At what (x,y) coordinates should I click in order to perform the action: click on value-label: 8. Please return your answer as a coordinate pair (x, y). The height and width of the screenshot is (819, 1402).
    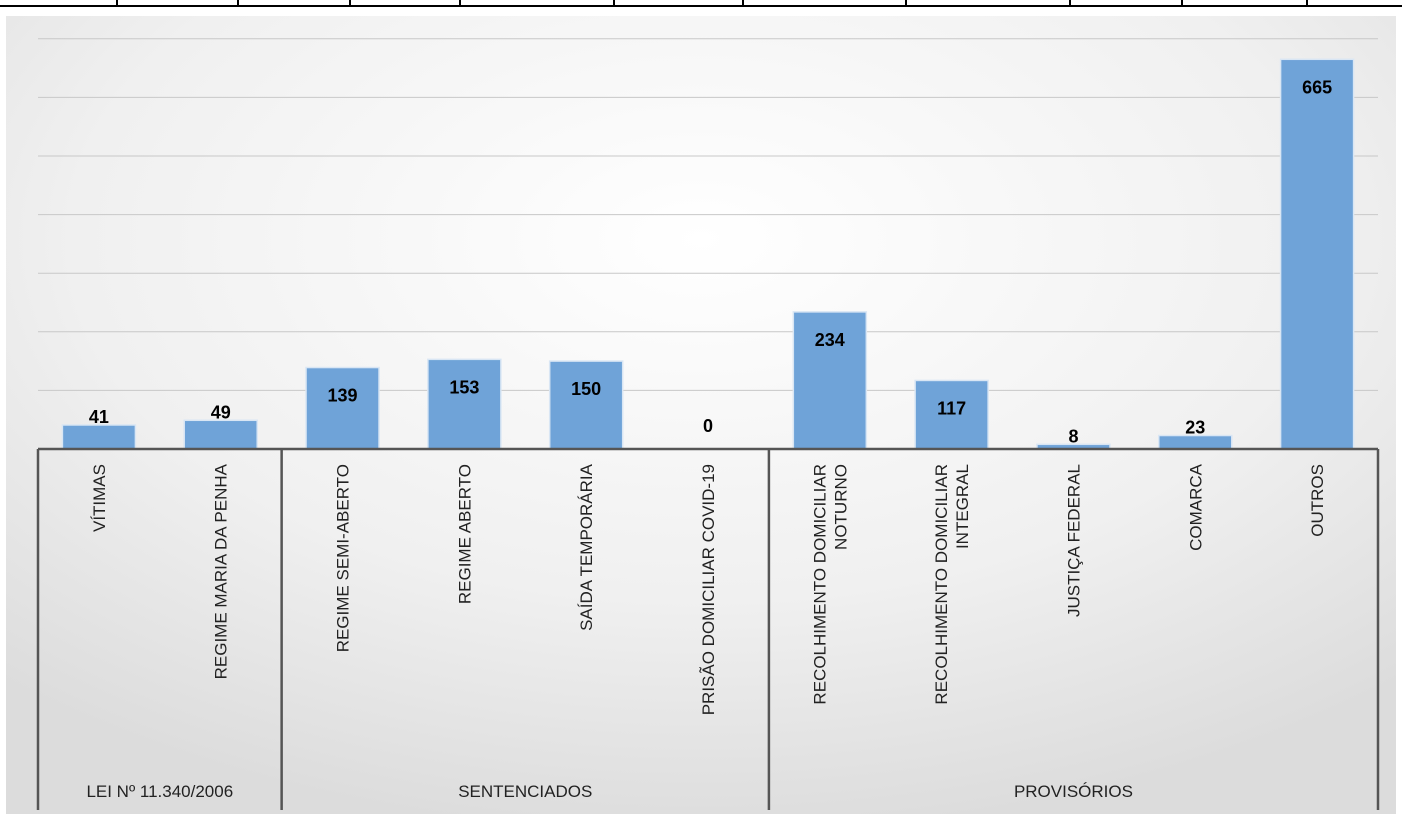
    Looking at the image, I should click on (1073, 436).